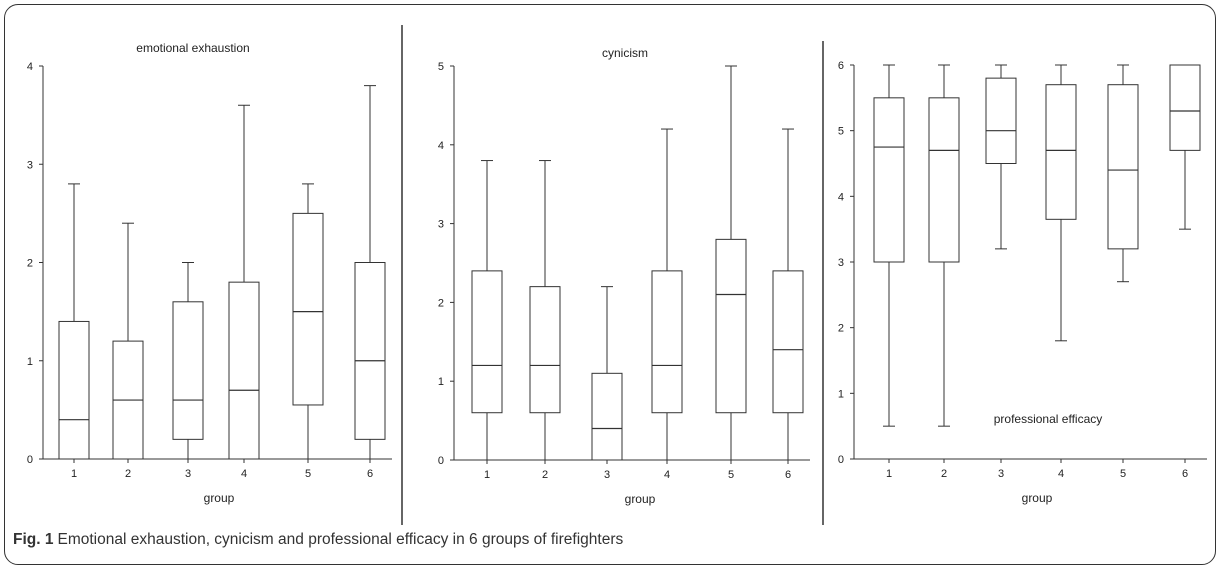  What do you see at coordinates (841, 66) in the screenshot?
I see `y-tick-label: 6` at bounding box center [841, 66].